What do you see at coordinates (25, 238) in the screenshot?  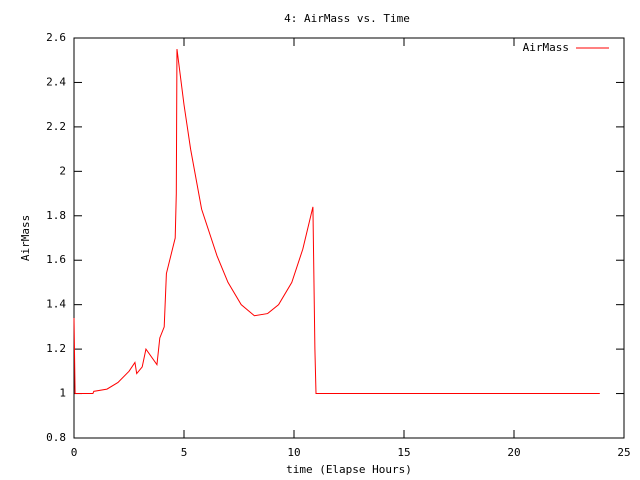 I see `y-axis-label: AirMass` at bounding box center [25, 238].